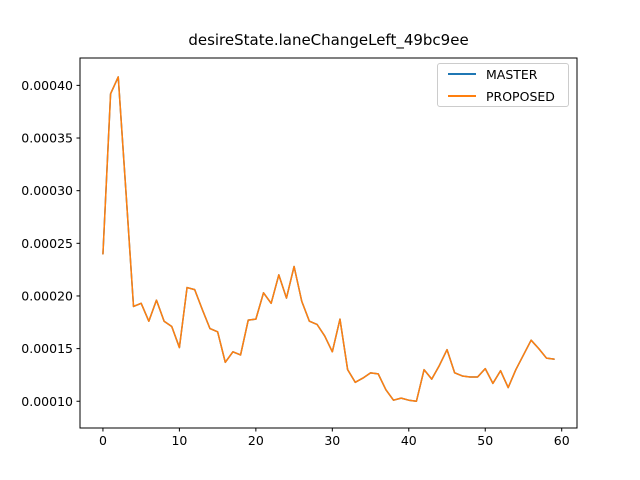 The image size is (640, 480). Describe the element at coordinates (47, 243) in the screenshot. I see `y-axis-tick-label: 0.00025` at that location.